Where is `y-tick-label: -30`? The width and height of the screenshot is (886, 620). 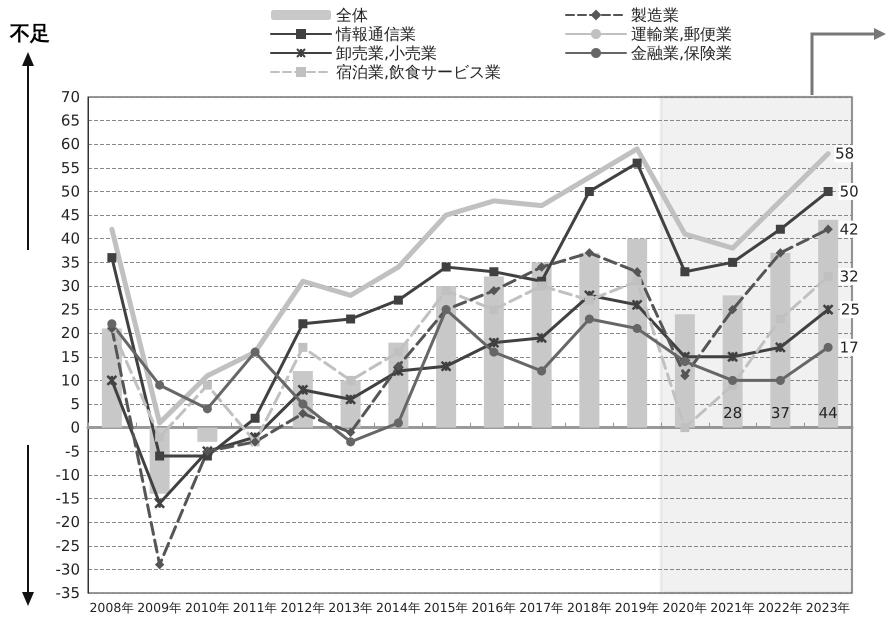
y-tick-label: -30 is located at coordinates (68, 569).